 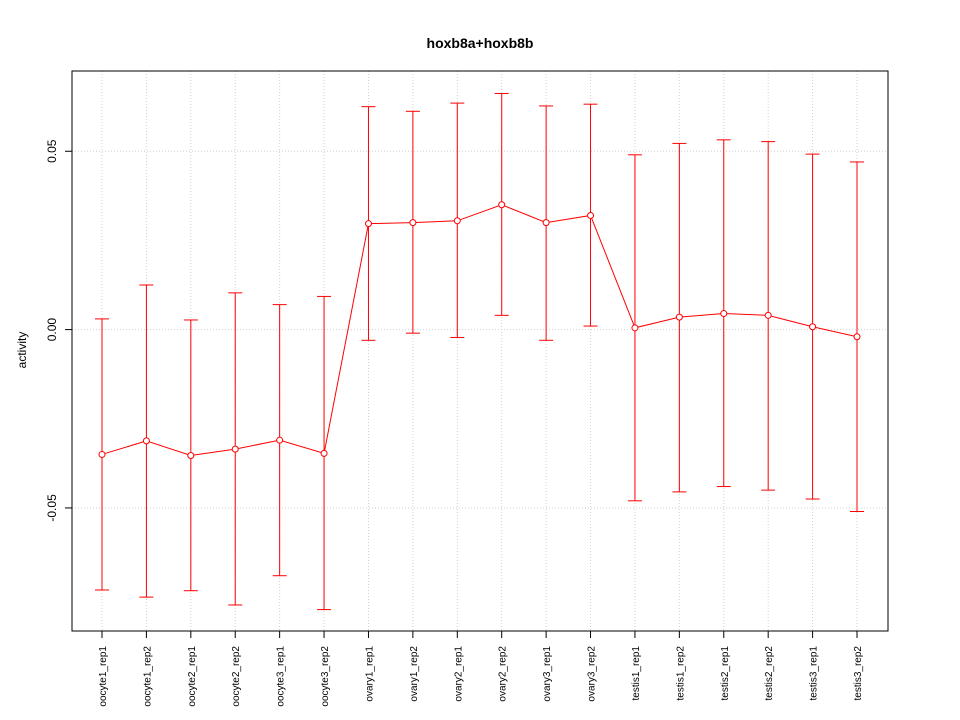 I want to click on y-tick-label: 0.00, so click(x=52, y=330).